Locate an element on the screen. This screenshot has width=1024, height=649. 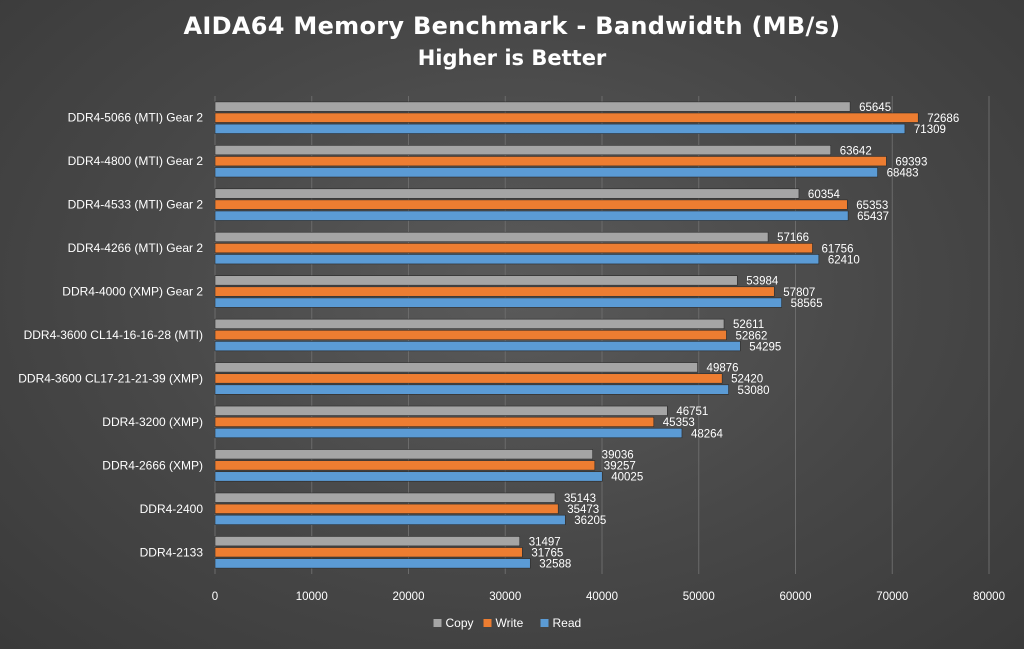
x-tick-label: 40000 is located at coordinates (602, 597).